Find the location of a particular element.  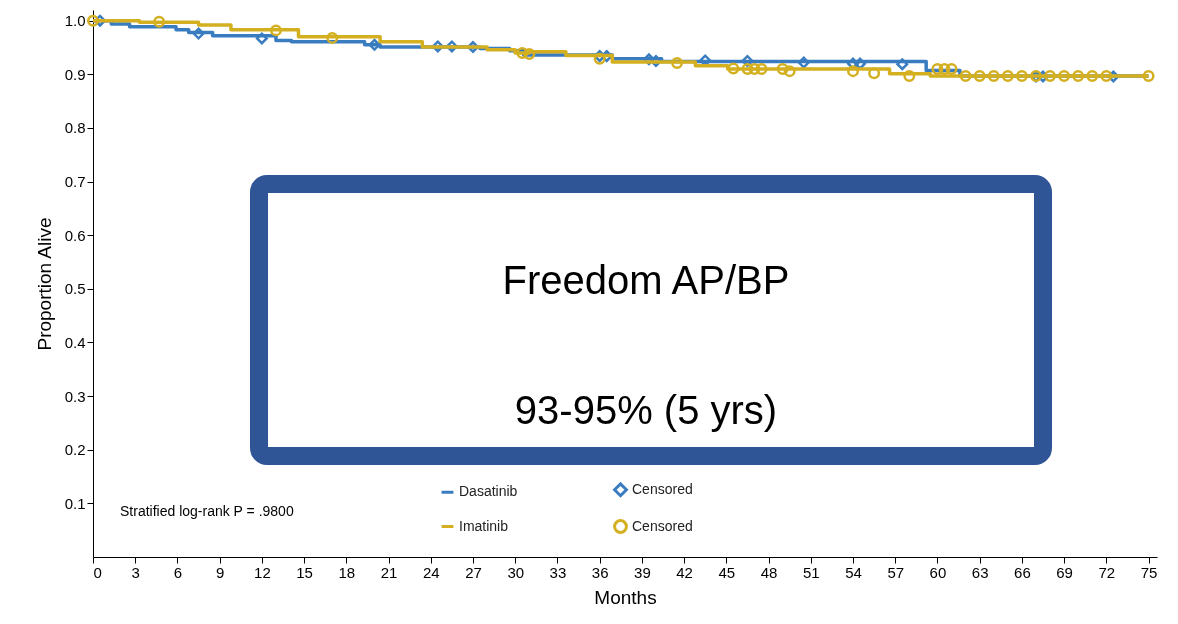

x-tick-label: 18 is located at coordinates (347, 572).